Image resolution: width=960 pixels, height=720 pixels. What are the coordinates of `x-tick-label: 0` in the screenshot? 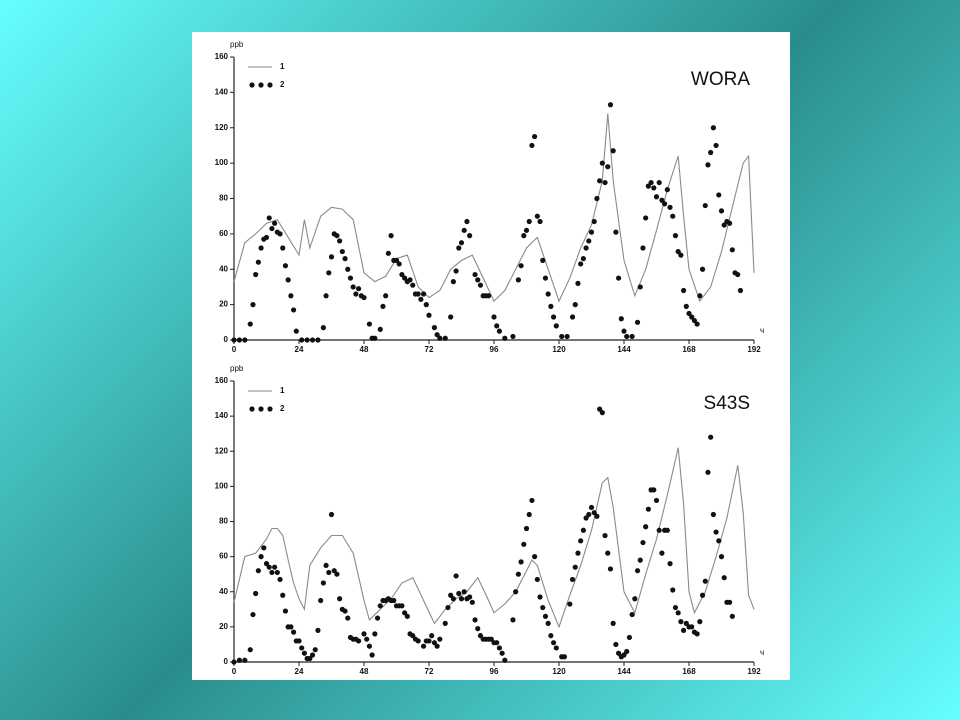 It's located at (234, 671).